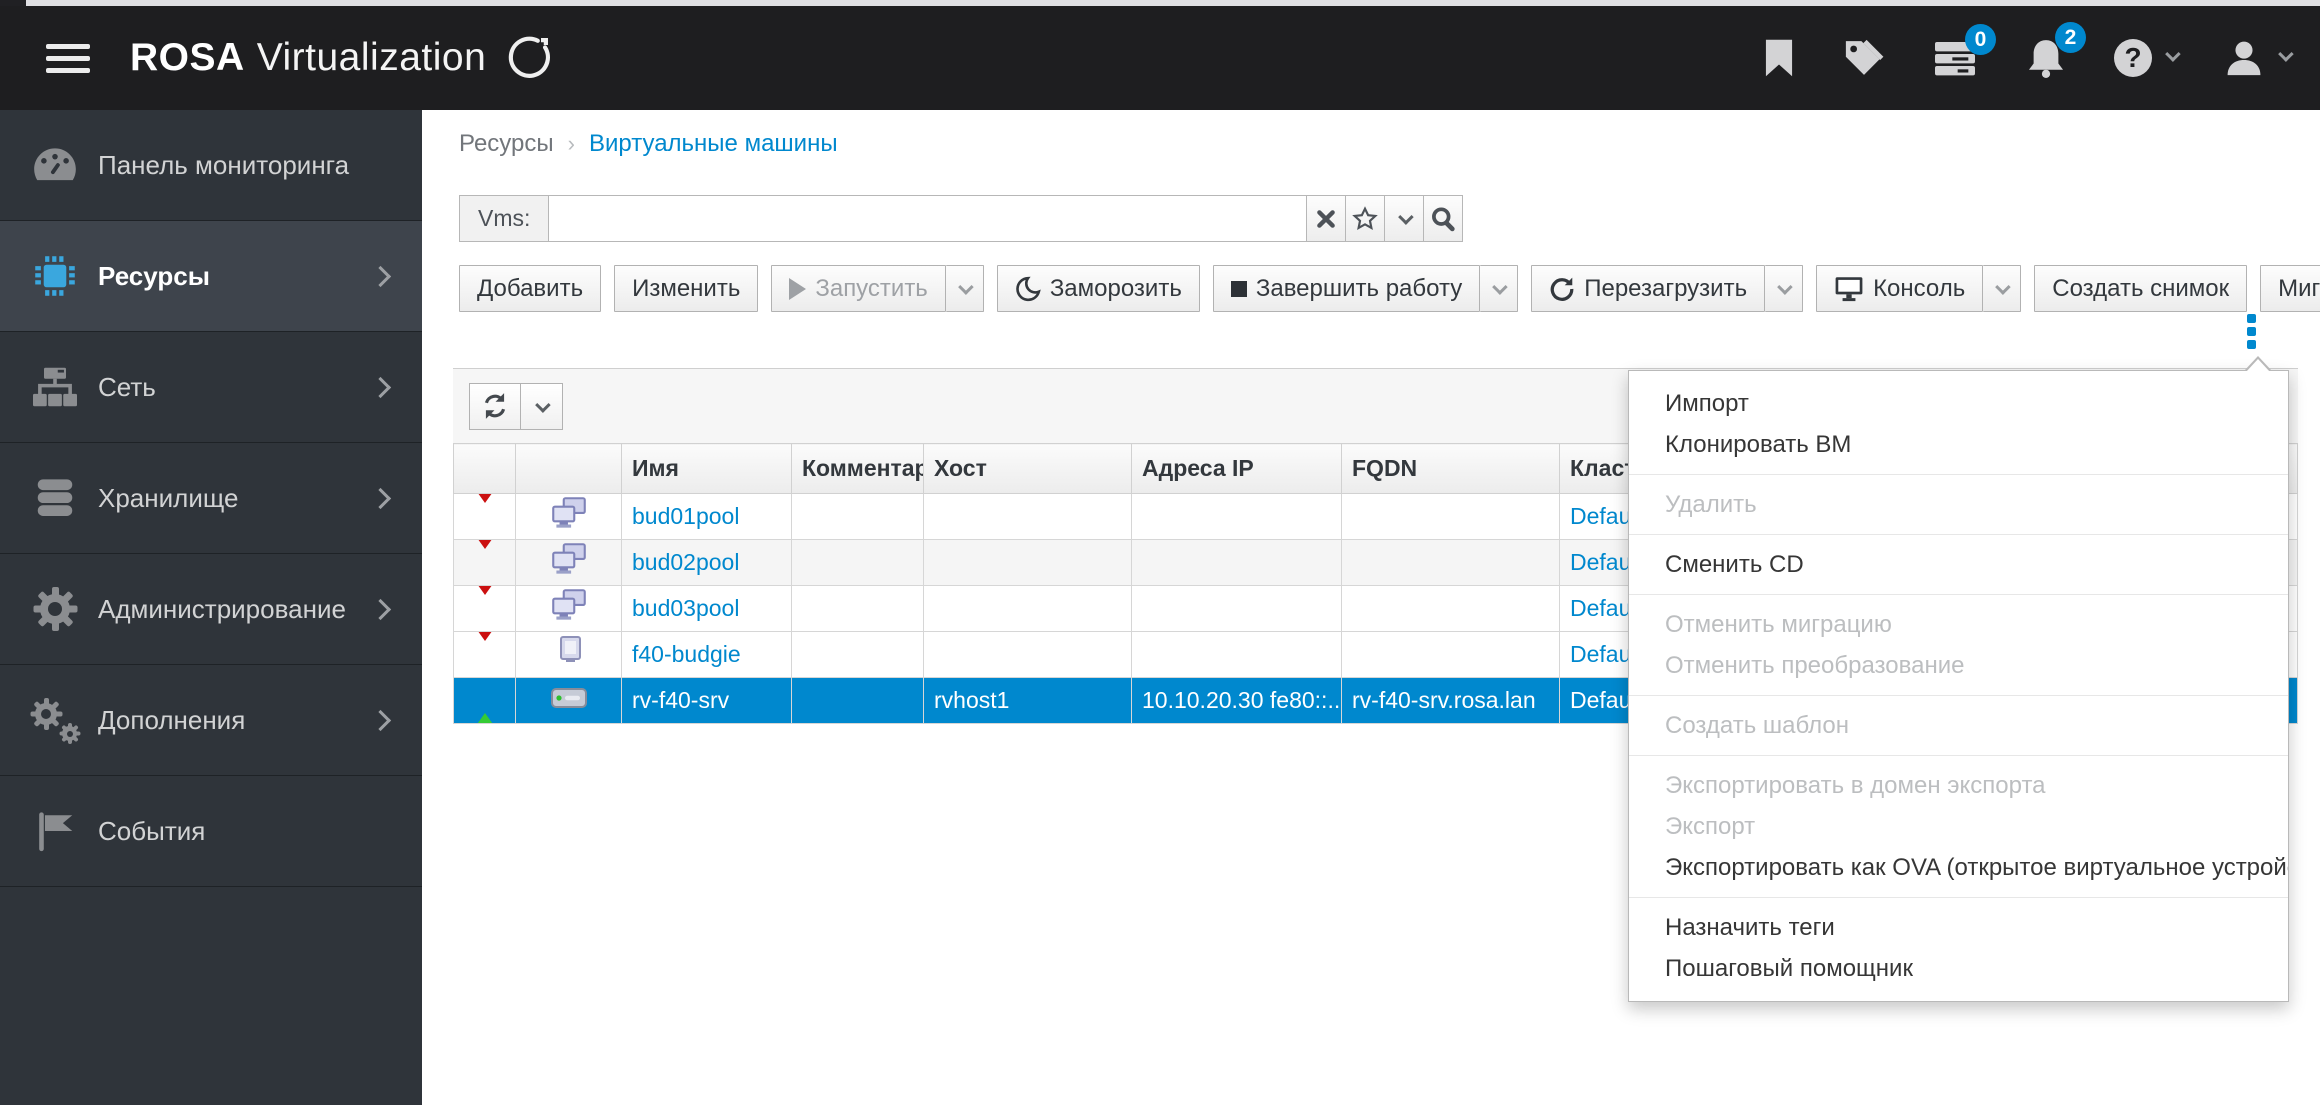  Describe the element at coordinates (928, 218) in the screenshot. I see `search-input` at that location.